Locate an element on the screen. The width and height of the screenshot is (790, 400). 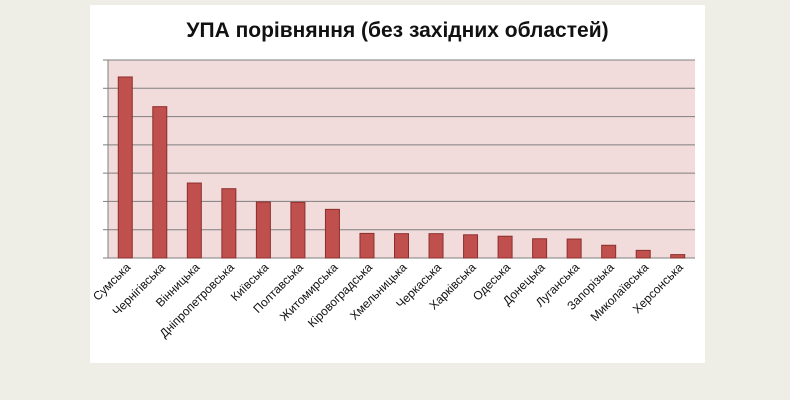
chart-title: УПА порівняння (без західних областей) is located at coordinates (397, 30).